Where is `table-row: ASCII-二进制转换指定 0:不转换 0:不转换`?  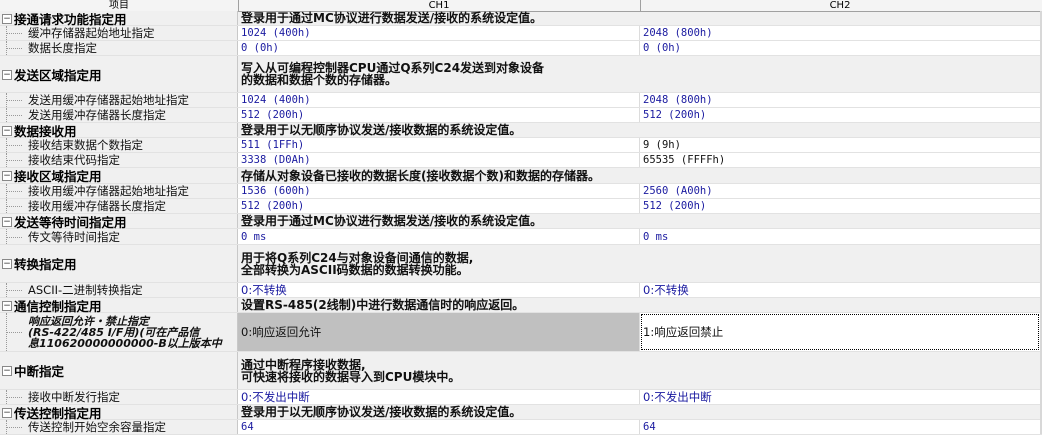 table-row: ASCII-二进制转换指定 0:不转换 0:不转换 is located at coordinates (521, 290).